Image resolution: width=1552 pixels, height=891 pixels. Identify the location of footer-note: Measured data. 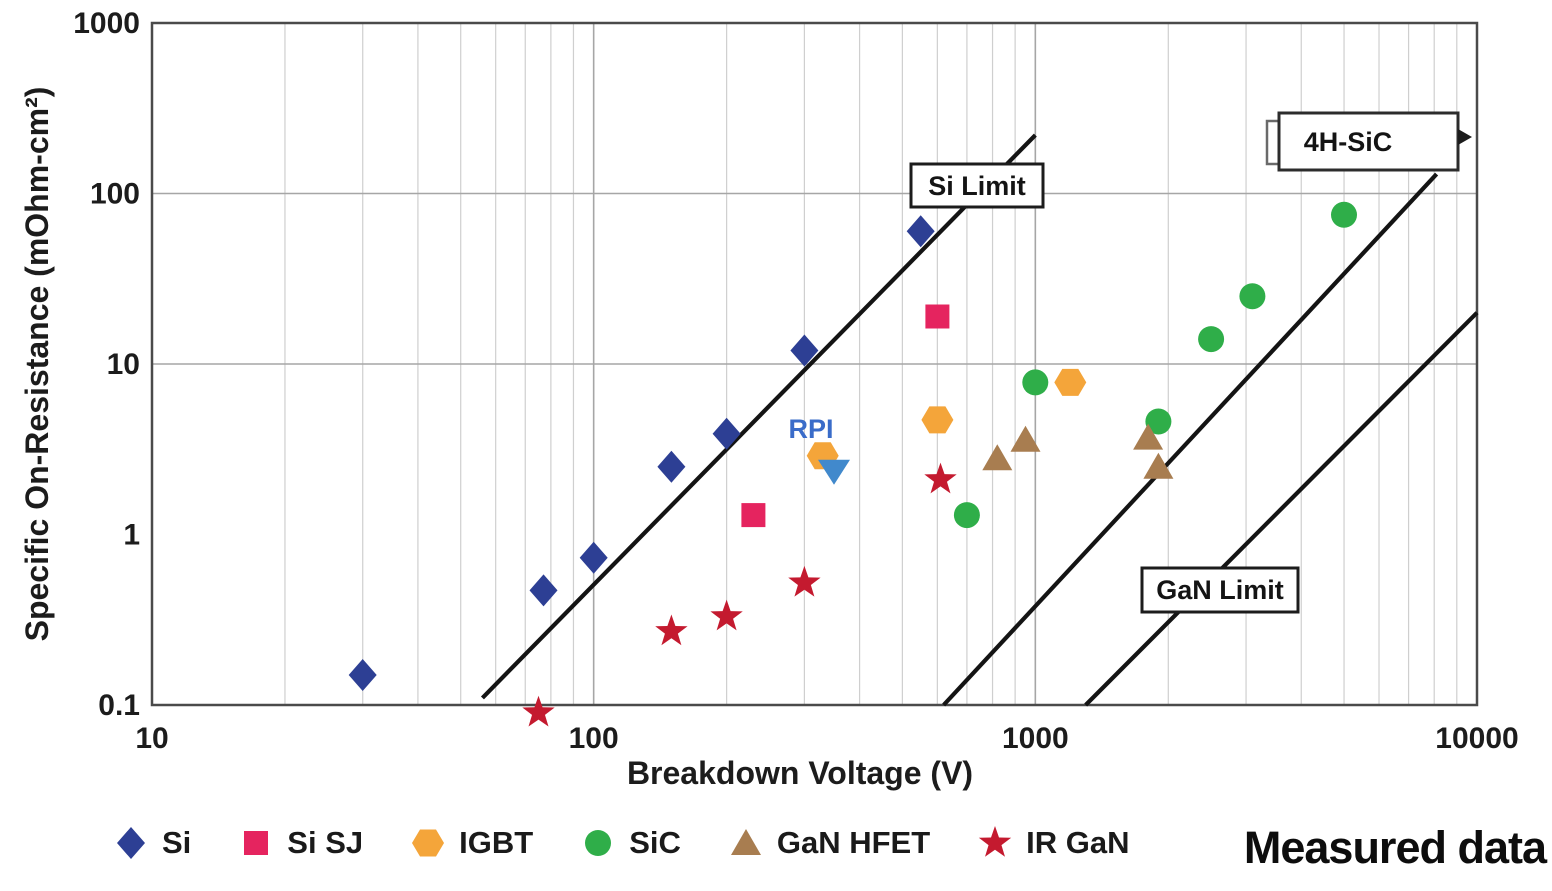
(1395, 847).